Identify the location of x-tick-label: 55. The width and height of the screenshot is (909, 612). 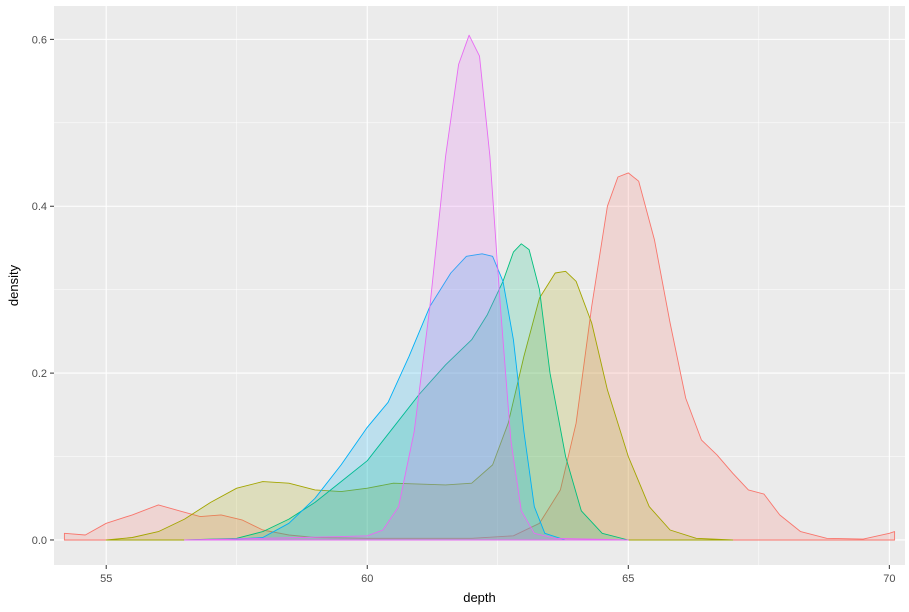
(106, 579).